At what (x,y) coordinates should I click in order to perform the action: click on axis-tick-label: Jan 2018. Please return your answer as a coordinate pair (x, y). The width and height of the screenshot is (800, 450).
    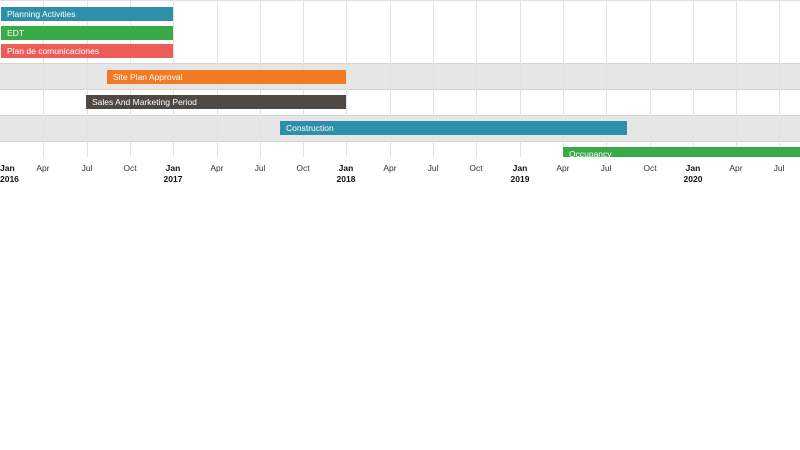
    Looking at the image, I should click on (346, 173).